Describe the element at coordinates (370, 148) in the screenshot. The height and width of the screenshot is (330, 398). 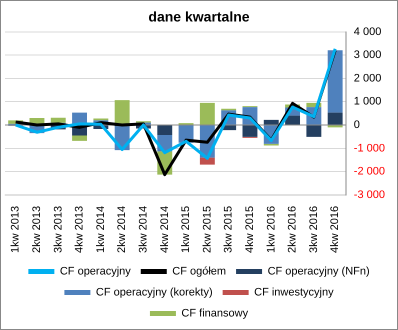
I see `y-tick-label: -1 000` at that location.